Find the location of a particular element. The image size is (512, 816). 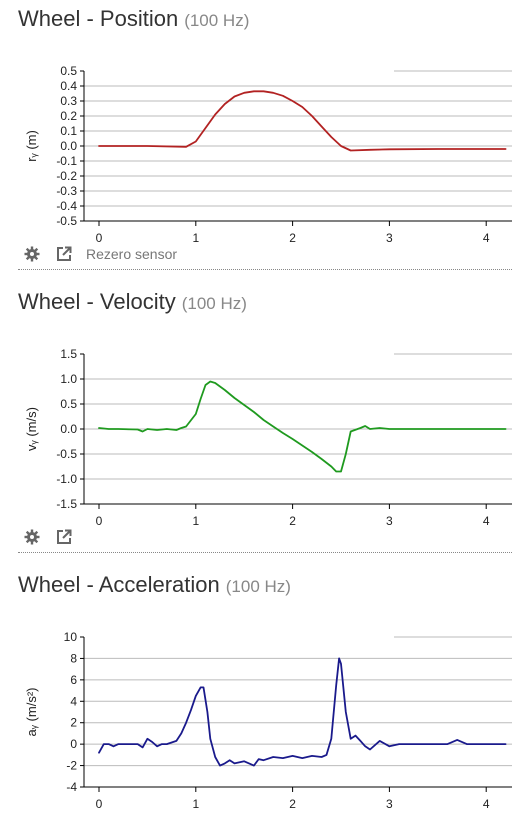

y-tick-label: -0.4 is located at coordinates (66, 206).